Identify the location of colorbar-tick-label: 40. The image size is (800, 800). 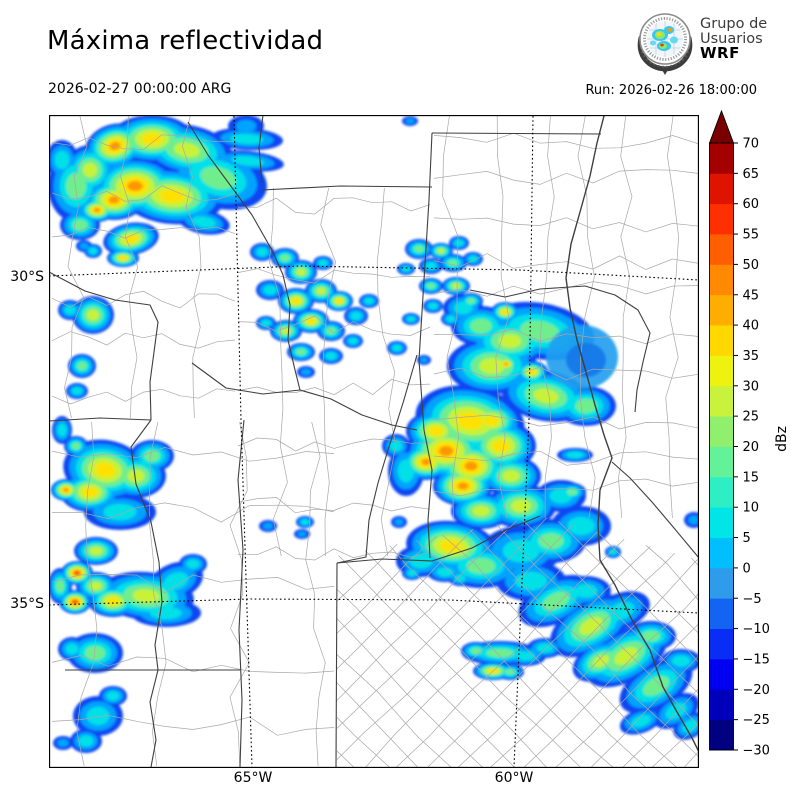
(751, 326).